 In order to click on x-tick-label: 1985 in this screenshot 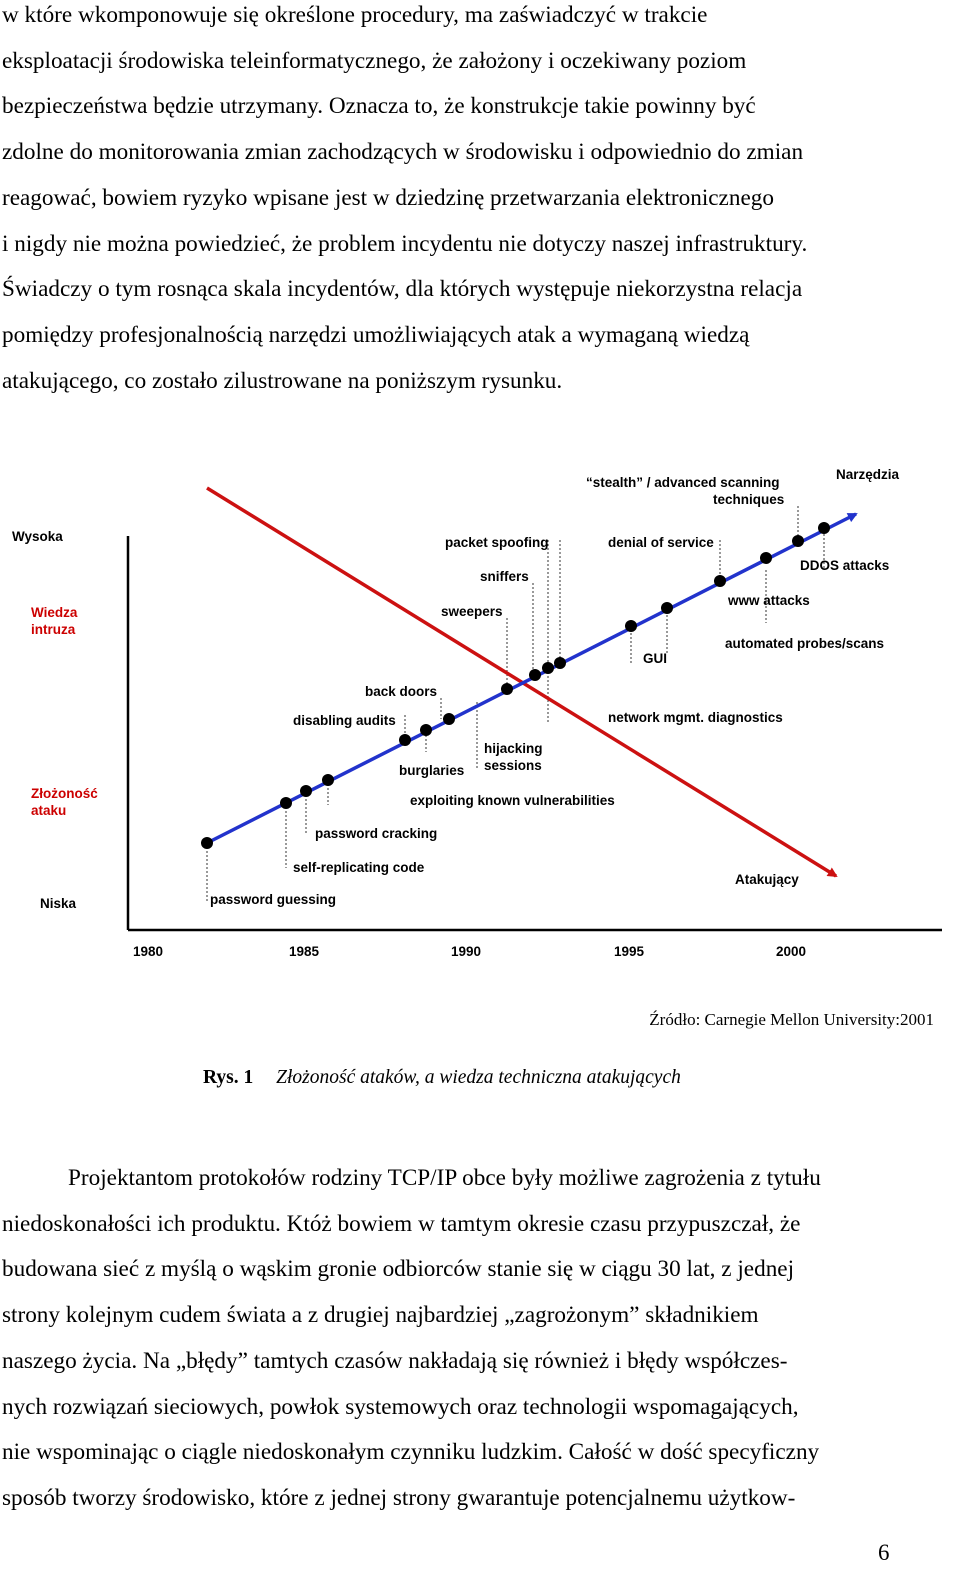, I will do `click(304, 951)`.